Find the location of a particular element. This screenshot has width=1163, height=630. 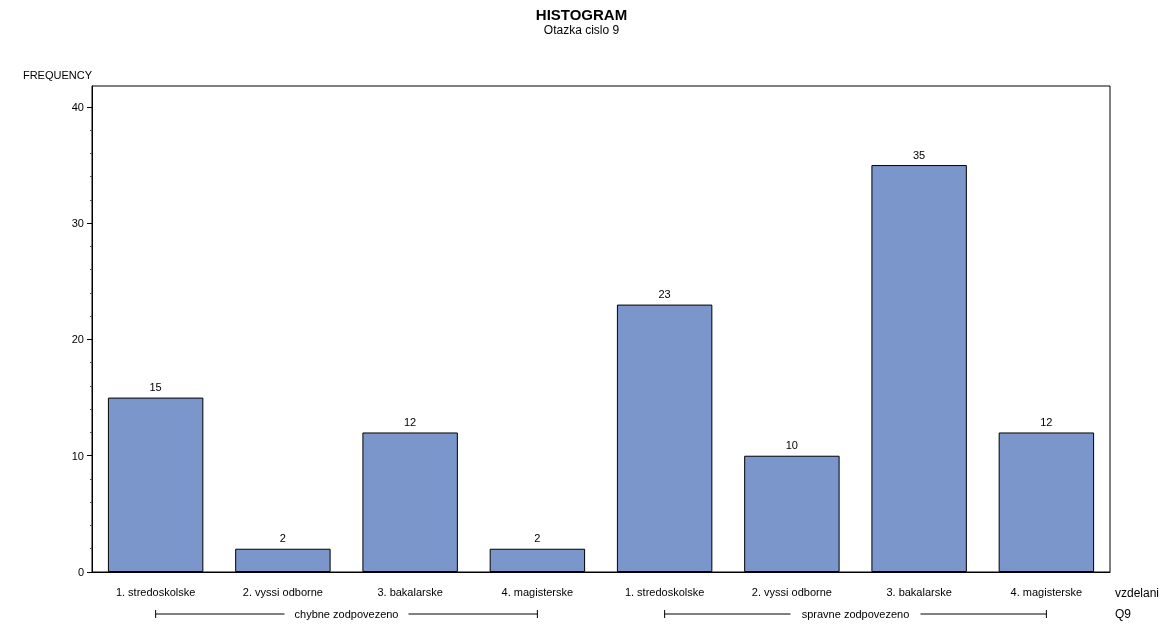

data-label: 35 is located at coordinates (919, 154).